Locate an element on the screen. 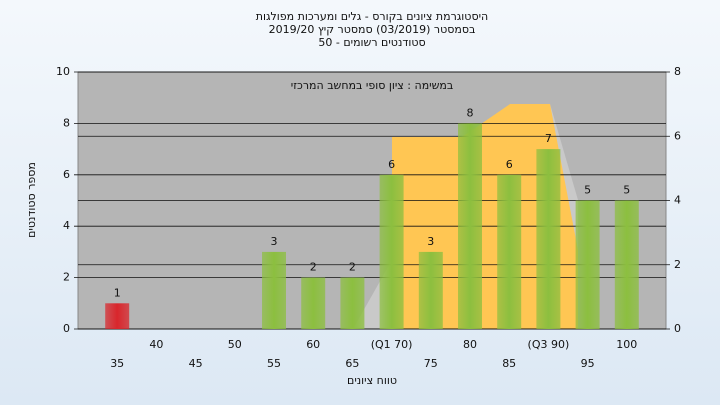 Image resolution: width=720 pixels, height=409 pixels. x-axis-label: טווח ציונים is located at coordinates (372, 380).